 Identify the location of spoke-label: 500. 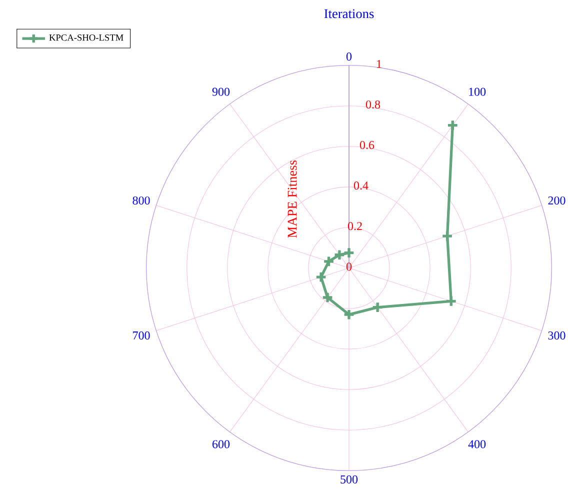
(349, 479).